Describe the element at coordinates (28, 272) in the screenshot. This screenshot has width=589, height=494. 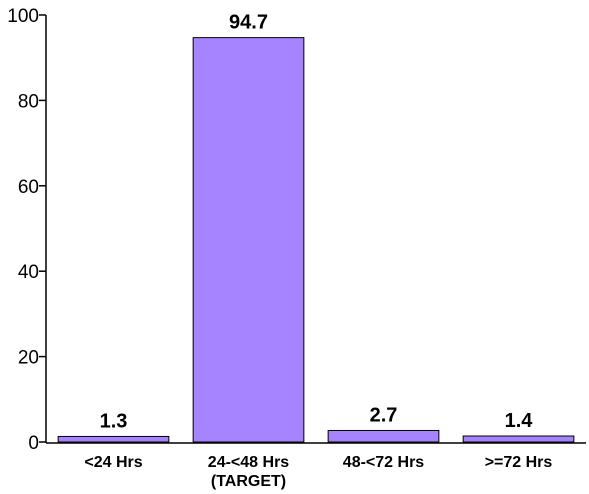
I see `y-tick-label: 40` at that location.